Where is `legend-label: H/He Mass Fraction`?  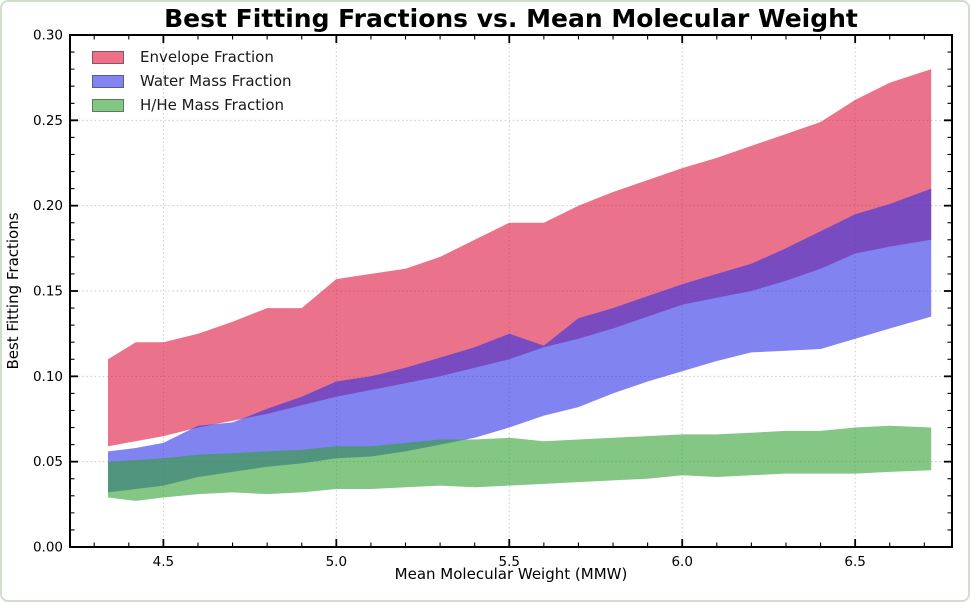 legend-label: H/He Mass Fraction is located at coordinates (212, 105).